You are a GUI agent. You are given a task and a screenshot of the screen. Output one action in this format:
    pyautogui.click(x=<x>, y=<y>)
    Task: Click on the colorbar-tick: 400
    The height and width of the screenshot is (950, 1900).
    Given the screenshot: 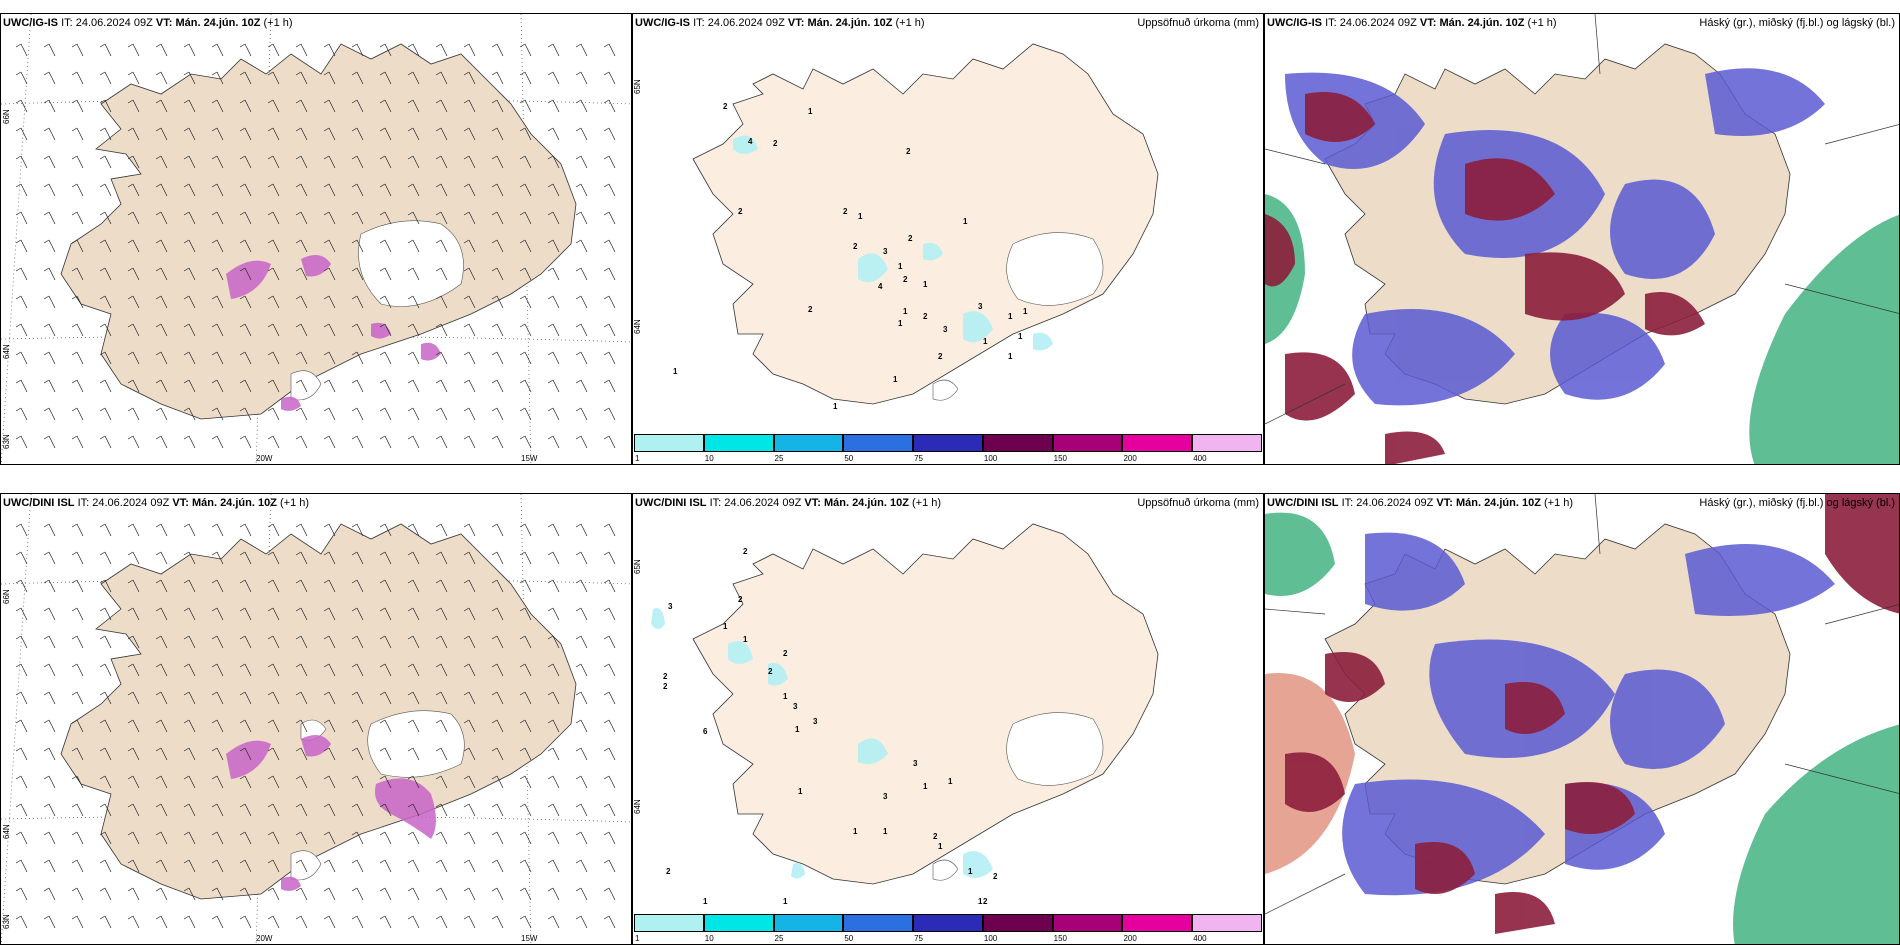 What is the action you would take?
    pyautogui.click(x=1200, y=458)
    